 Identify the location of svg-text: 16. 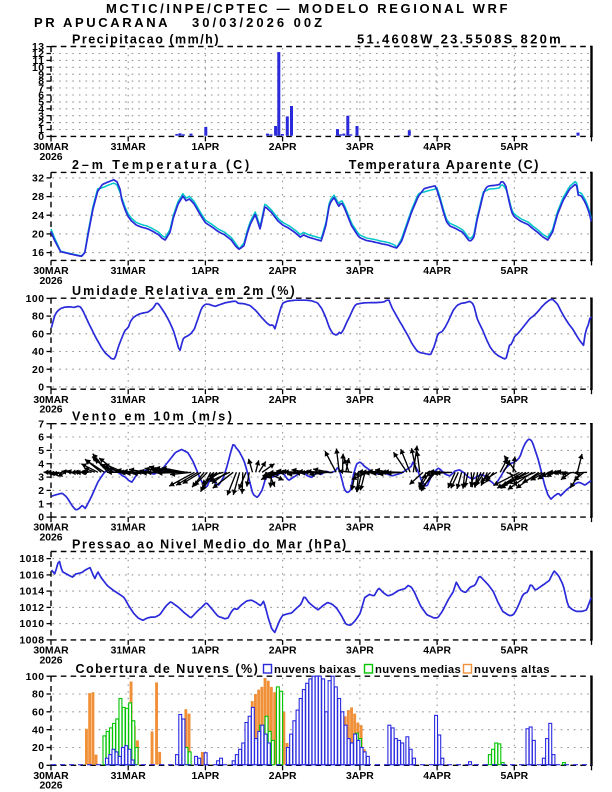
(38, 253).